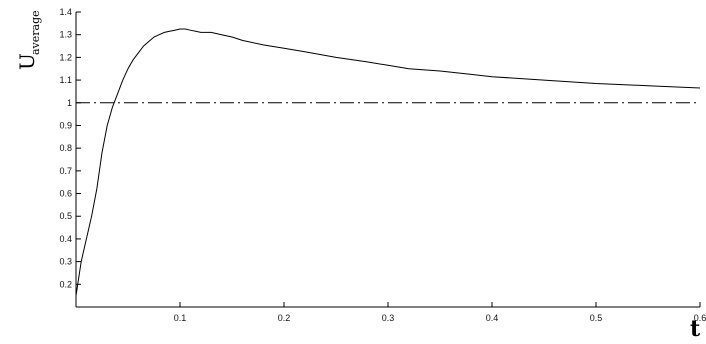 This screenshot has width=706, height=344. I want to click on y-tick-label: 1.3, so click(65, 35).